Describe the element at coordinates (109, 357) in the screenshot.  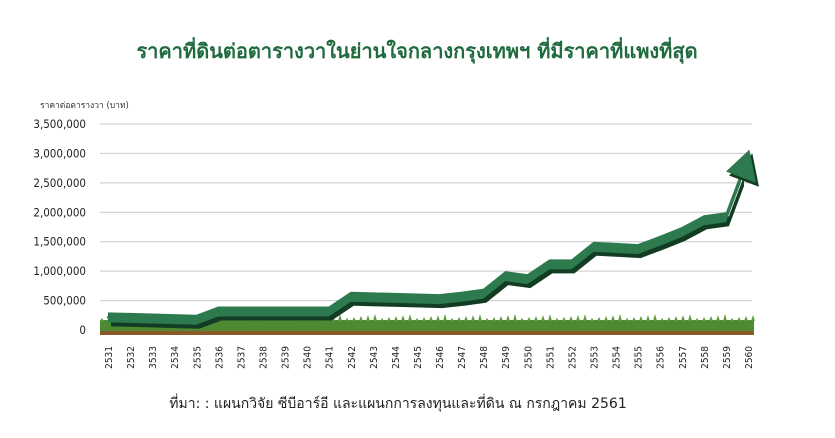
I see `x-tick-label: 2531` at that location.